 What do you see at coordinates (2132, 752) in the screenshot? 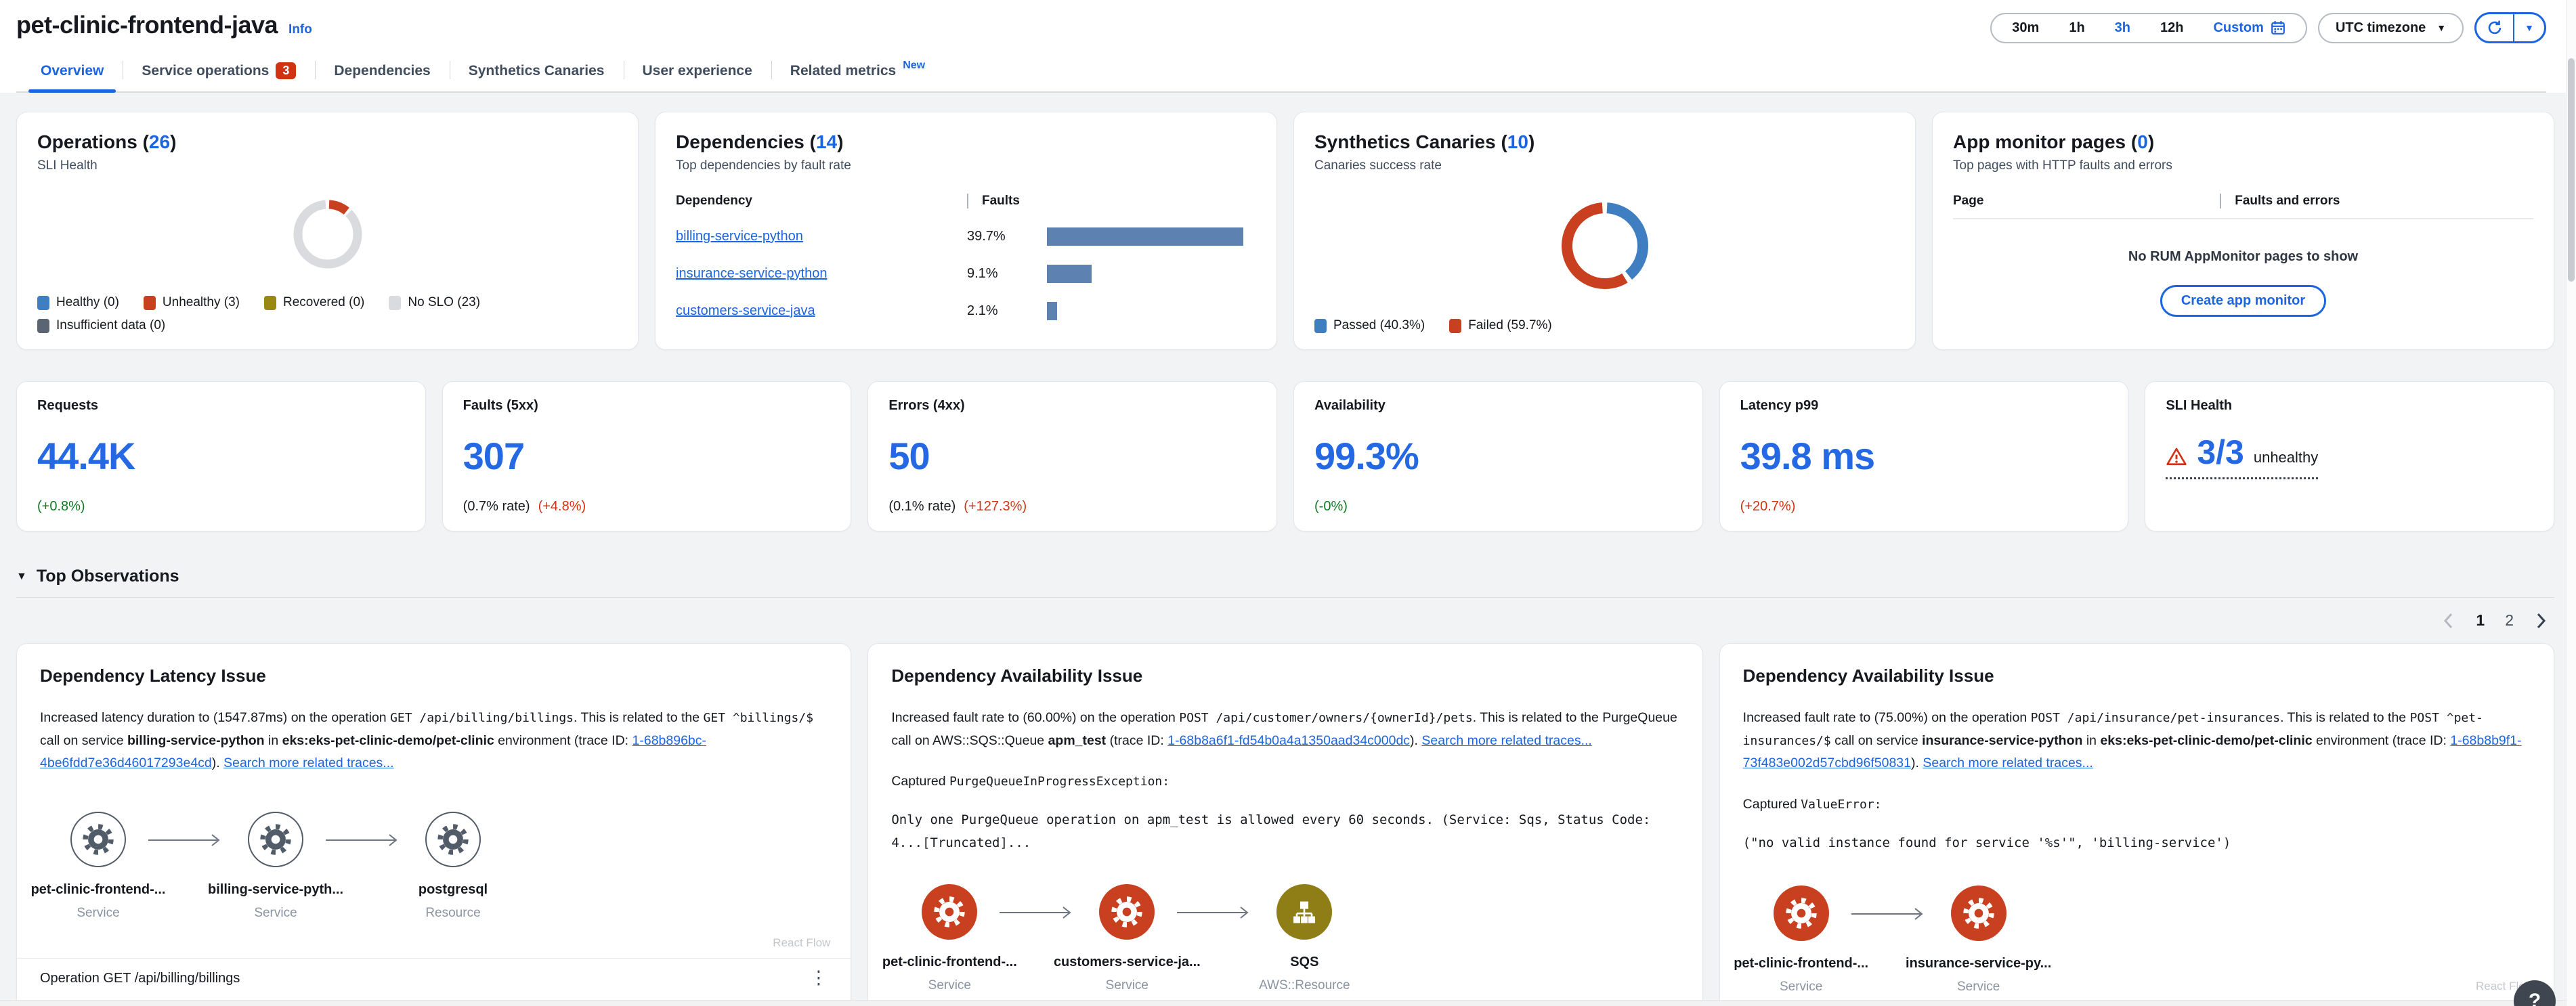
I see `trace-id-link: 1-68b8b9f1-73f483e002d57cbd96f50831` at bounding box center [2132, 752].